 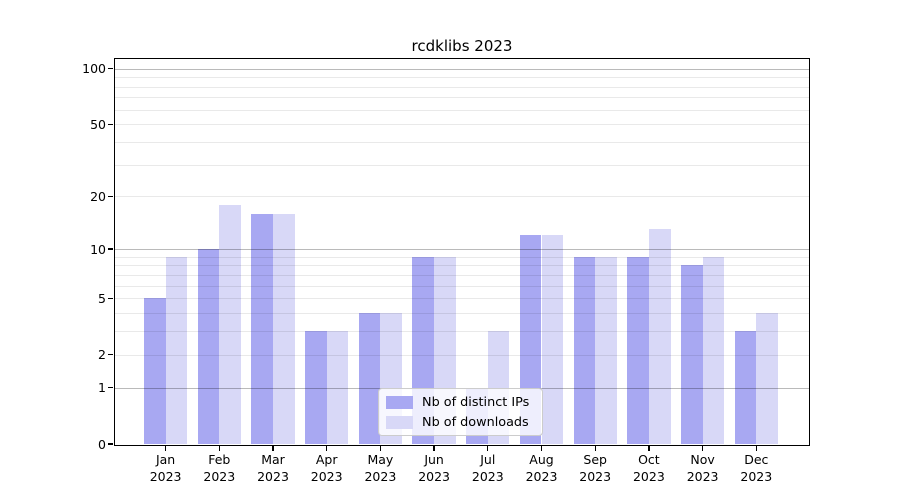 I want to click on x-tick-label-dec: Dec 2023, so click(x=756, y=468).